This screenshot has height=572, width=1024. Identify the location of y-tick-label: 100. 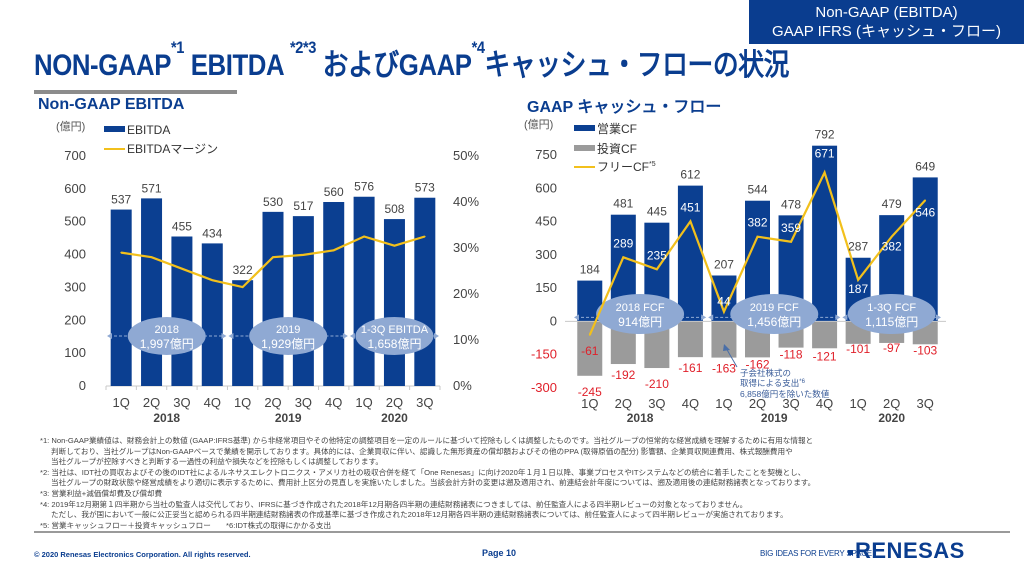
(75, 352).